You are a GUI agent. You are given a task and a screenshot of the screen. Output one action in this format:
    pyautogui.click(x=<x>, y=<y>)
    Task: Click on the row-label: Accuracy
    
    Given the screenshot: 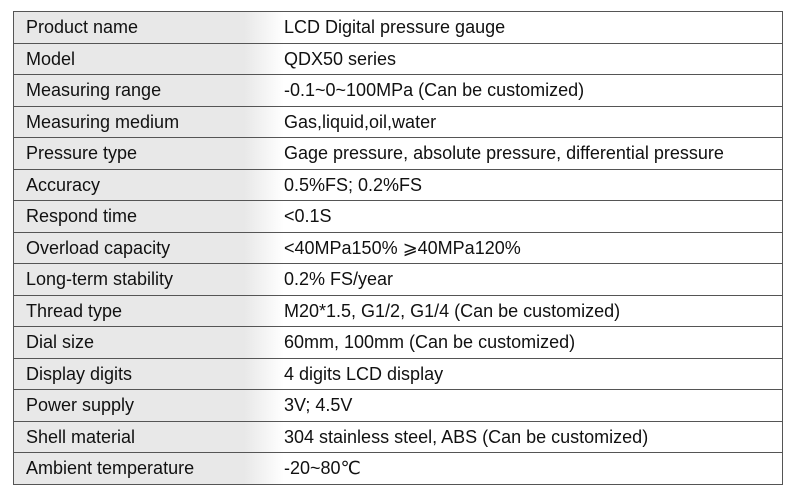 What is the action you would take?
    pyautogui.click(x=128, y=184)
    